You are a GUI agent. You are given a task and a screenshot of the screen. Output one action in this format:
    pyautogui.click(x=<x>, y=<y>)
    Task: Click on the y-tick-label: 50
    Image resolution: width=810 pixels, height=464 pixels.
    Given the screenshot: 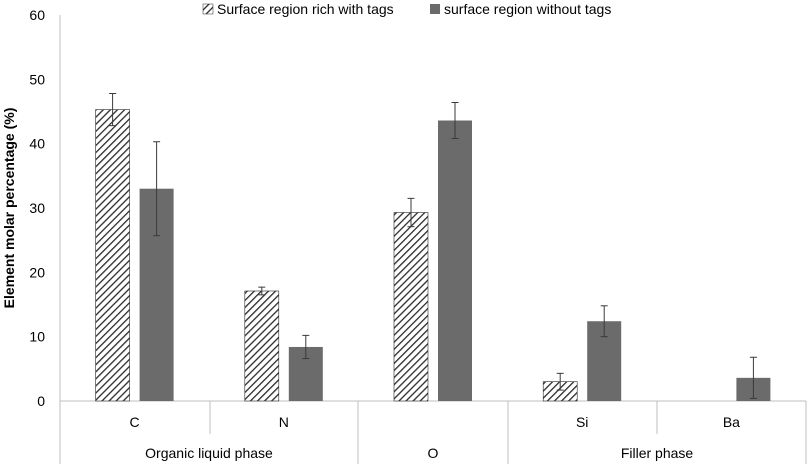 What is the action you would take?
    pyautogui.click(x=37, y=79)
    